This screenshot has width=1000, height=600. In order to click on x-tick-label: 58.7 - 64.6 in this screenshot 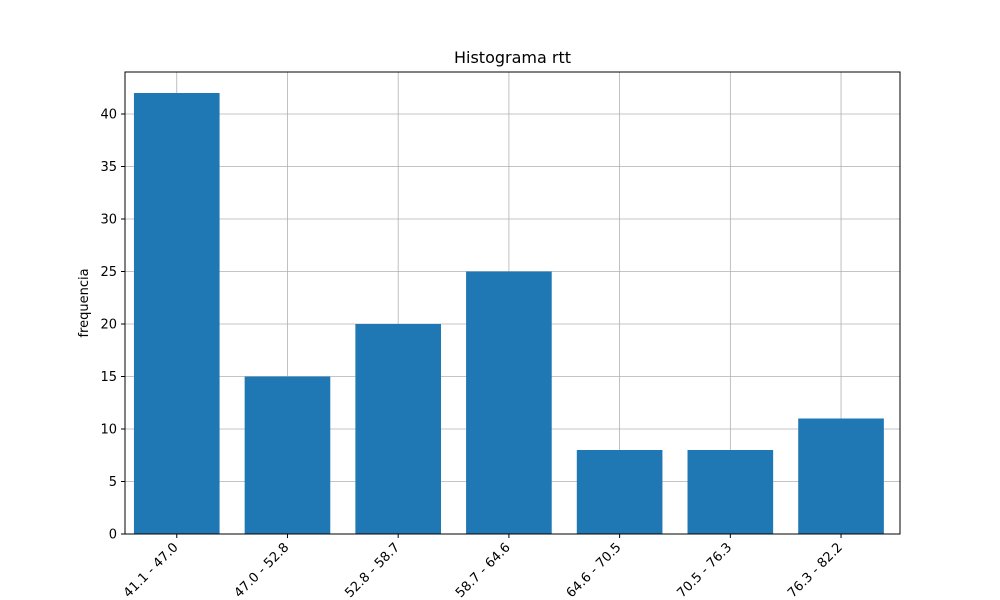, I will do `click(483, 570)`.